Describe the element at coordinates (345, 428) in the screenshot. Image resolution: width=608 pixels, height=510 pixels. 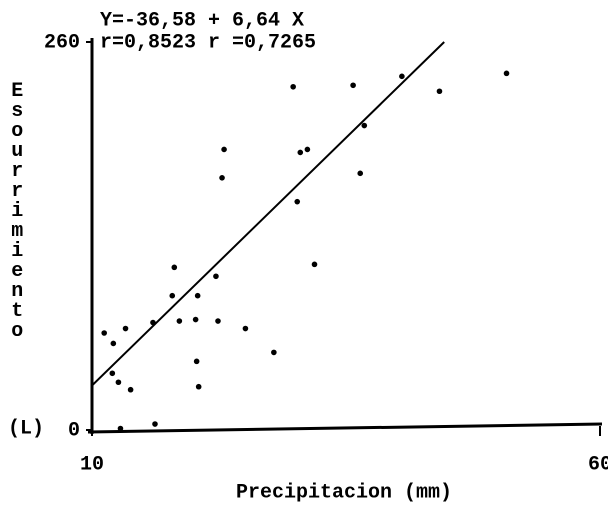
I see `x-axis` at that location.